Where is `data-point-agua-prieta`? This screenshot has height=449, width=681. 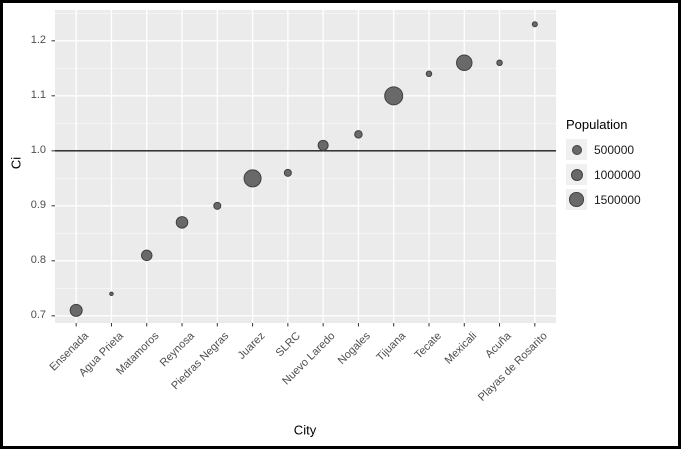 data-point-agua-prieta is located at coordinates (111, 294).